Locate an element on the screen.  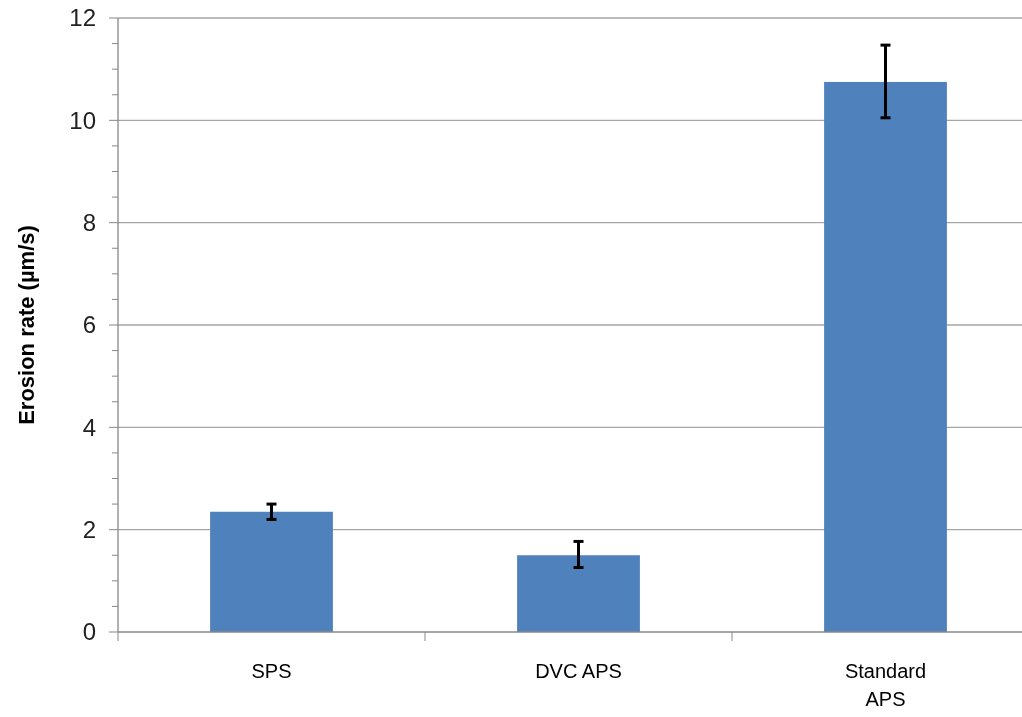
y-tick-label: 6 is located at coordinates (89, 325).